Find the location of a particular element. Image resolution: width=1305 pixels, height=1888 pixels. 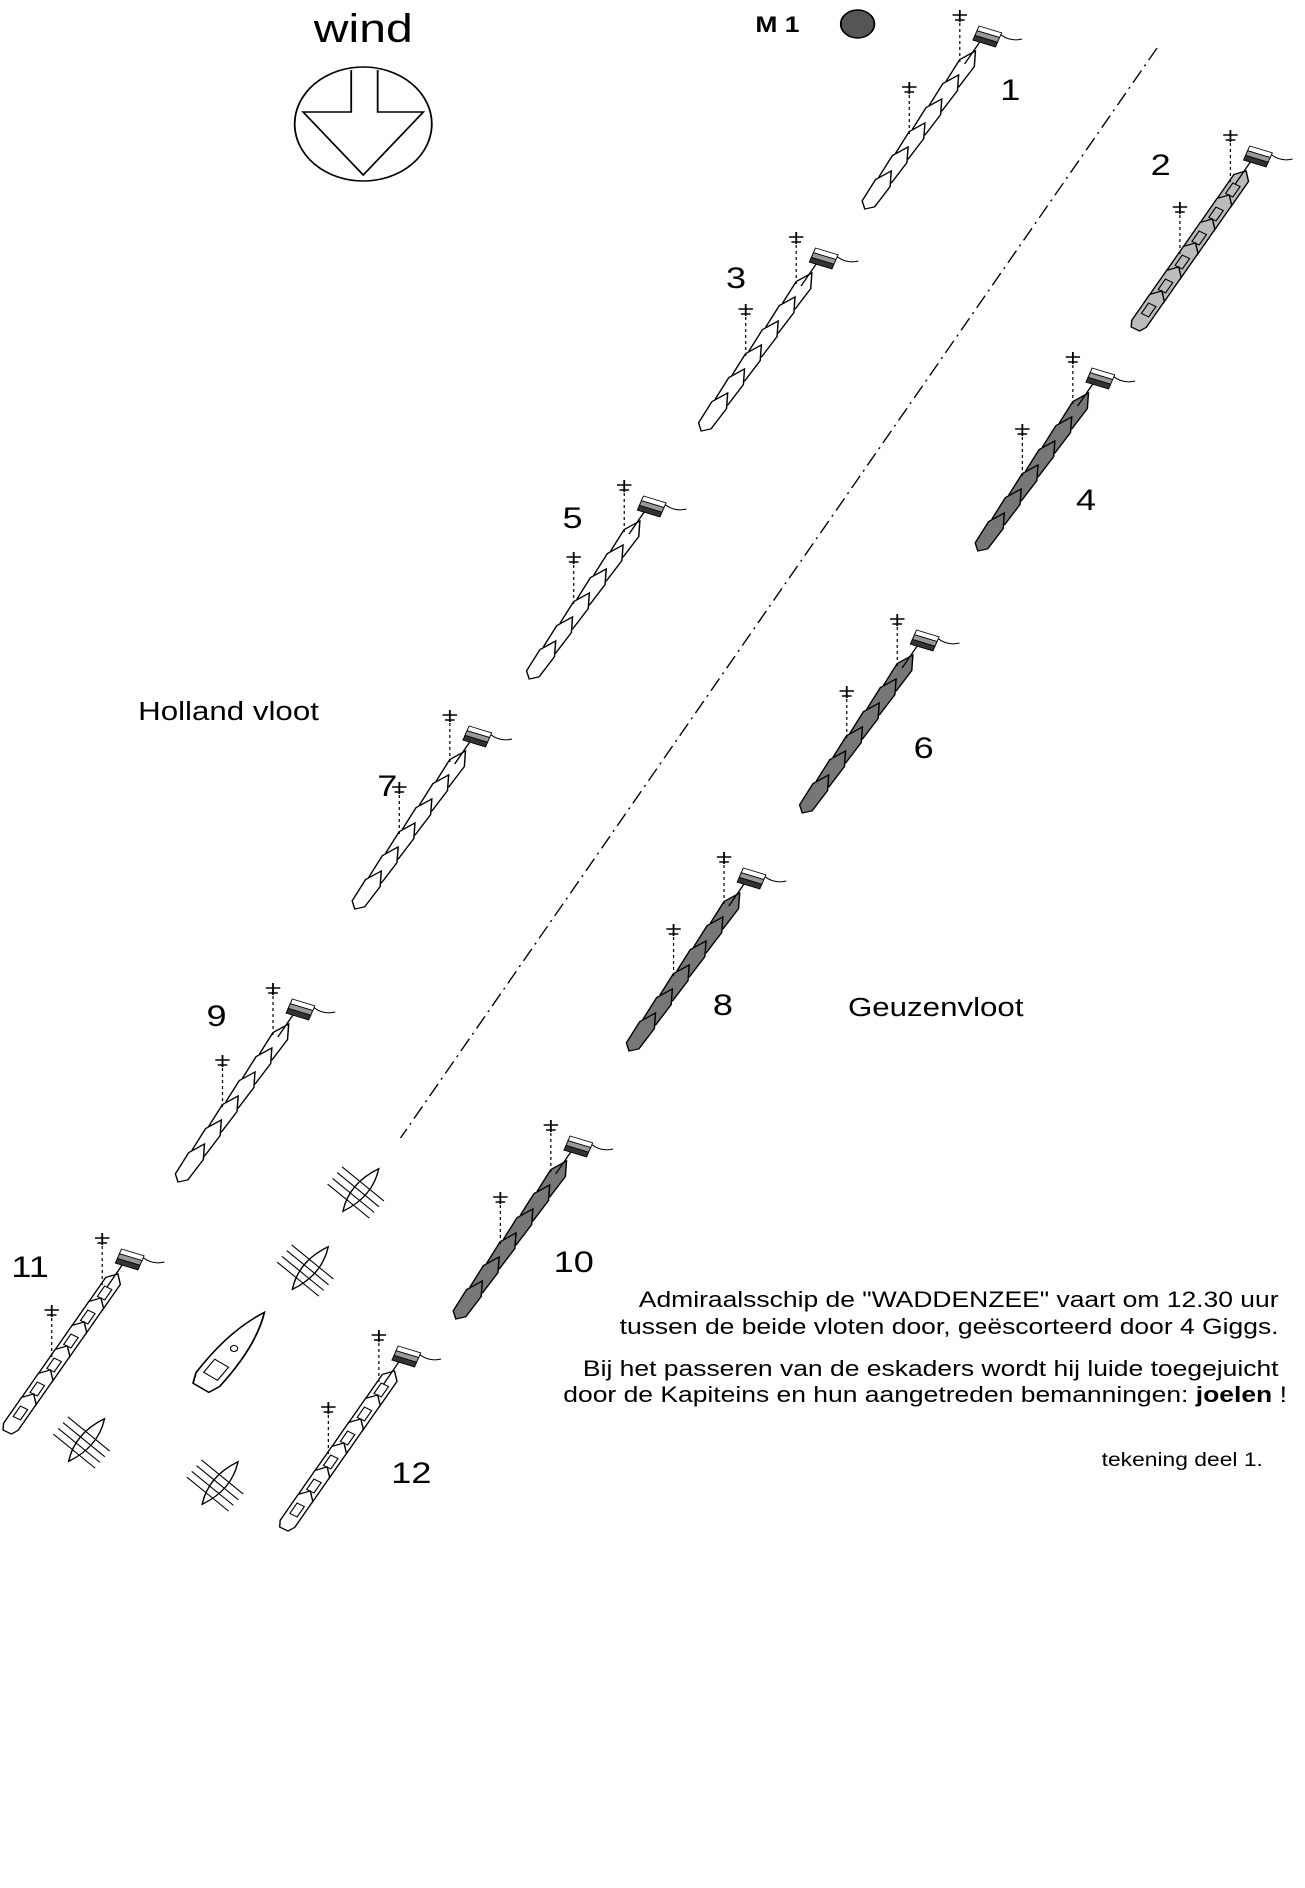

squadron: 10 is located at coordinates (533, 1220).